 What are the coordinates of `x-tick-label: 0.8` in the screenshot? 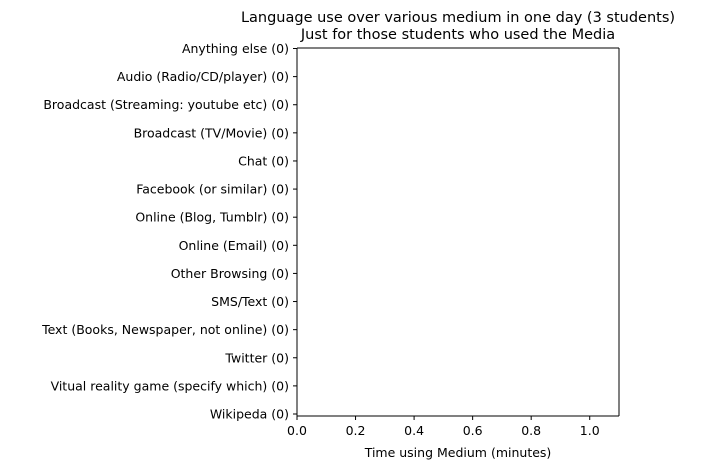 It's located at (531, 430).